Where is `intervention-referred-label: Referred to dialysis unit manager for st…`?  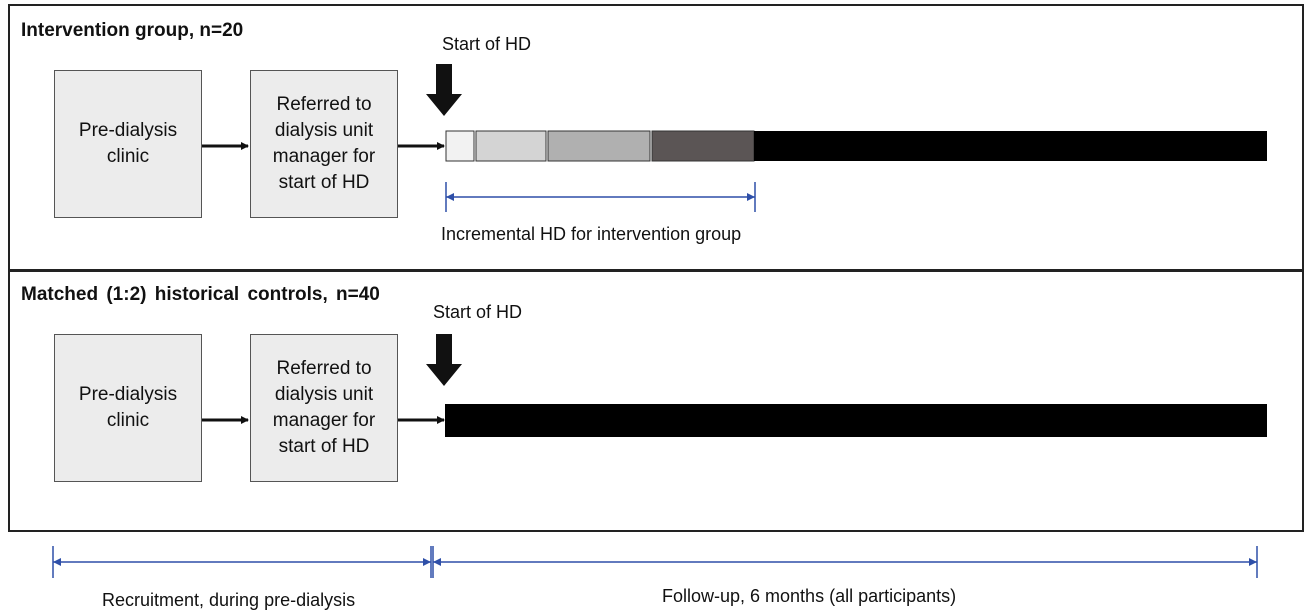
intervention-referred-label: Referred to dialysis unit manager for st… is located at coordinates (324, 143).